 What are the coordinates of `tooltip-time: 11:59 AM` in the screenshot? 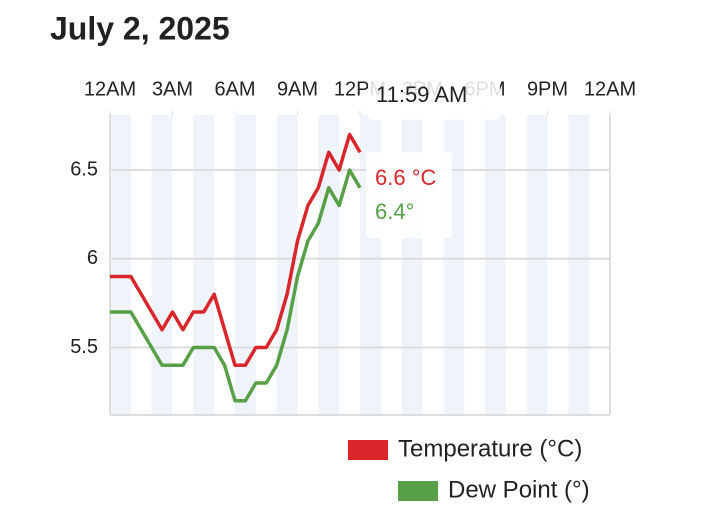 It's located at (421, 94).